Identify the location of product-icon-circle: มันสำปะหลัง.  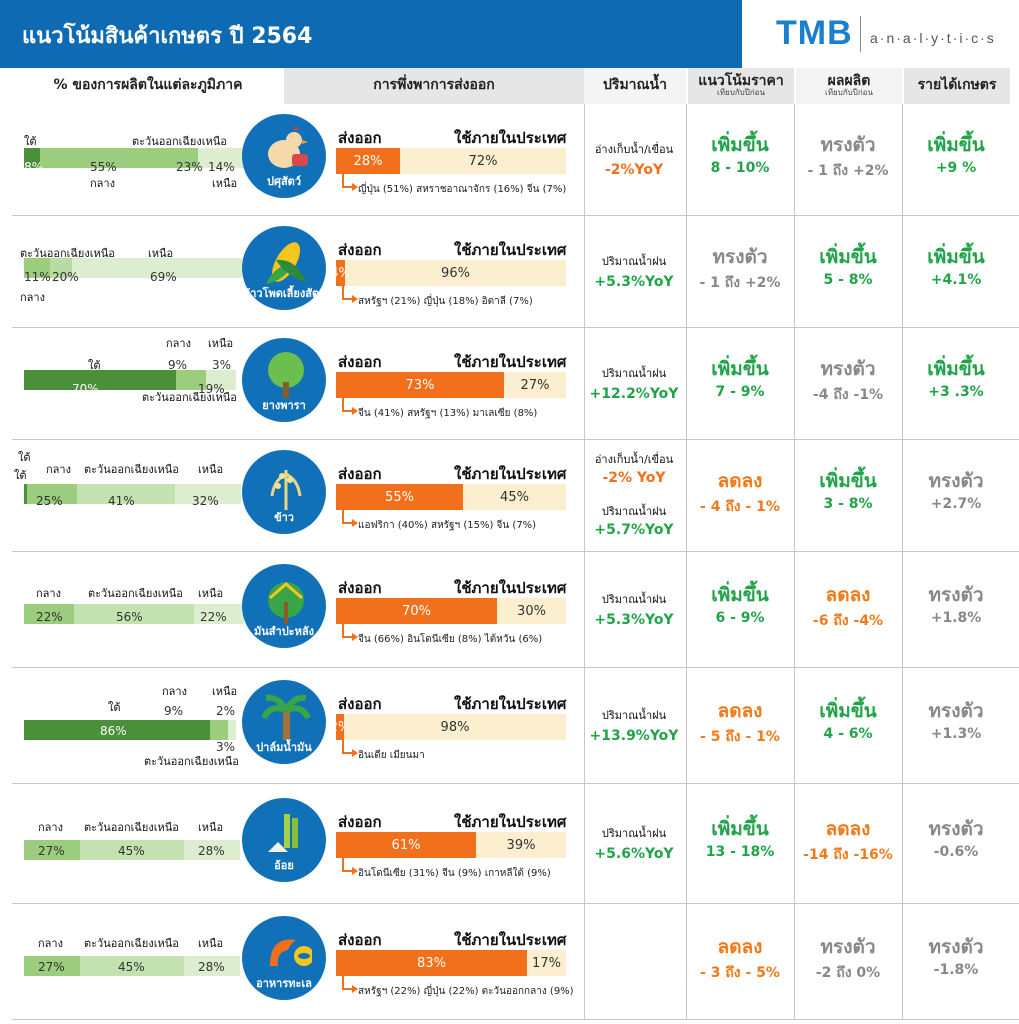
(284, 606).